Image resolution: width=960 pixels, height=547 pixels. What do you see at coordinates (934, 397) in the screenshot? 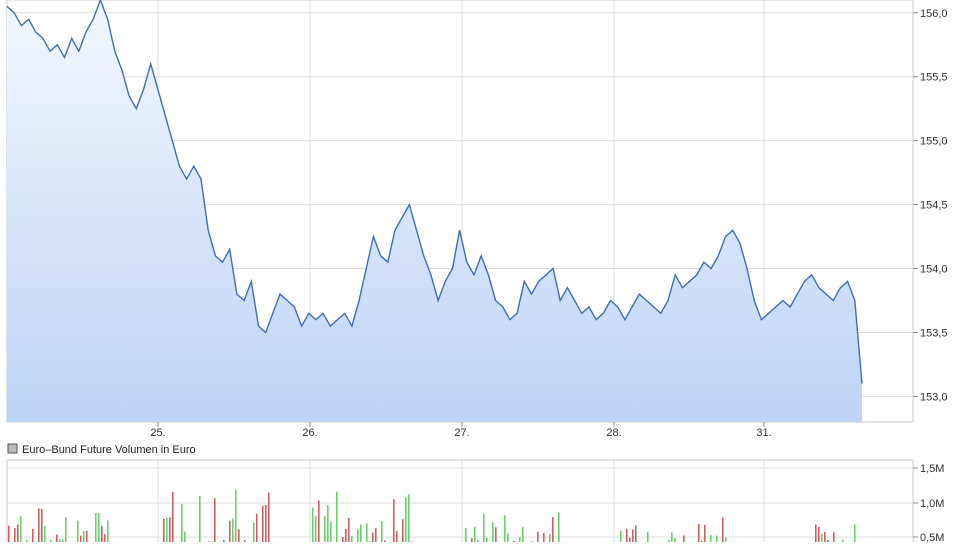
I see `price-y-tick-label: 153,0` at bounding box center [934, 397].